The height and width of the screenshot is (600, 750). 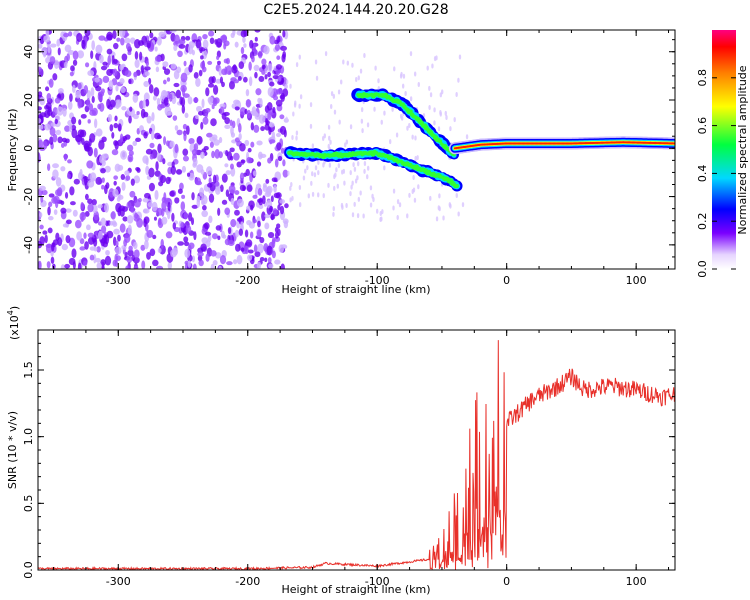 What do you see at coordinates (702, 174) in the screenshot?
I see `colorbar-tick-label: 0.4` at bounding box center [702, 174].